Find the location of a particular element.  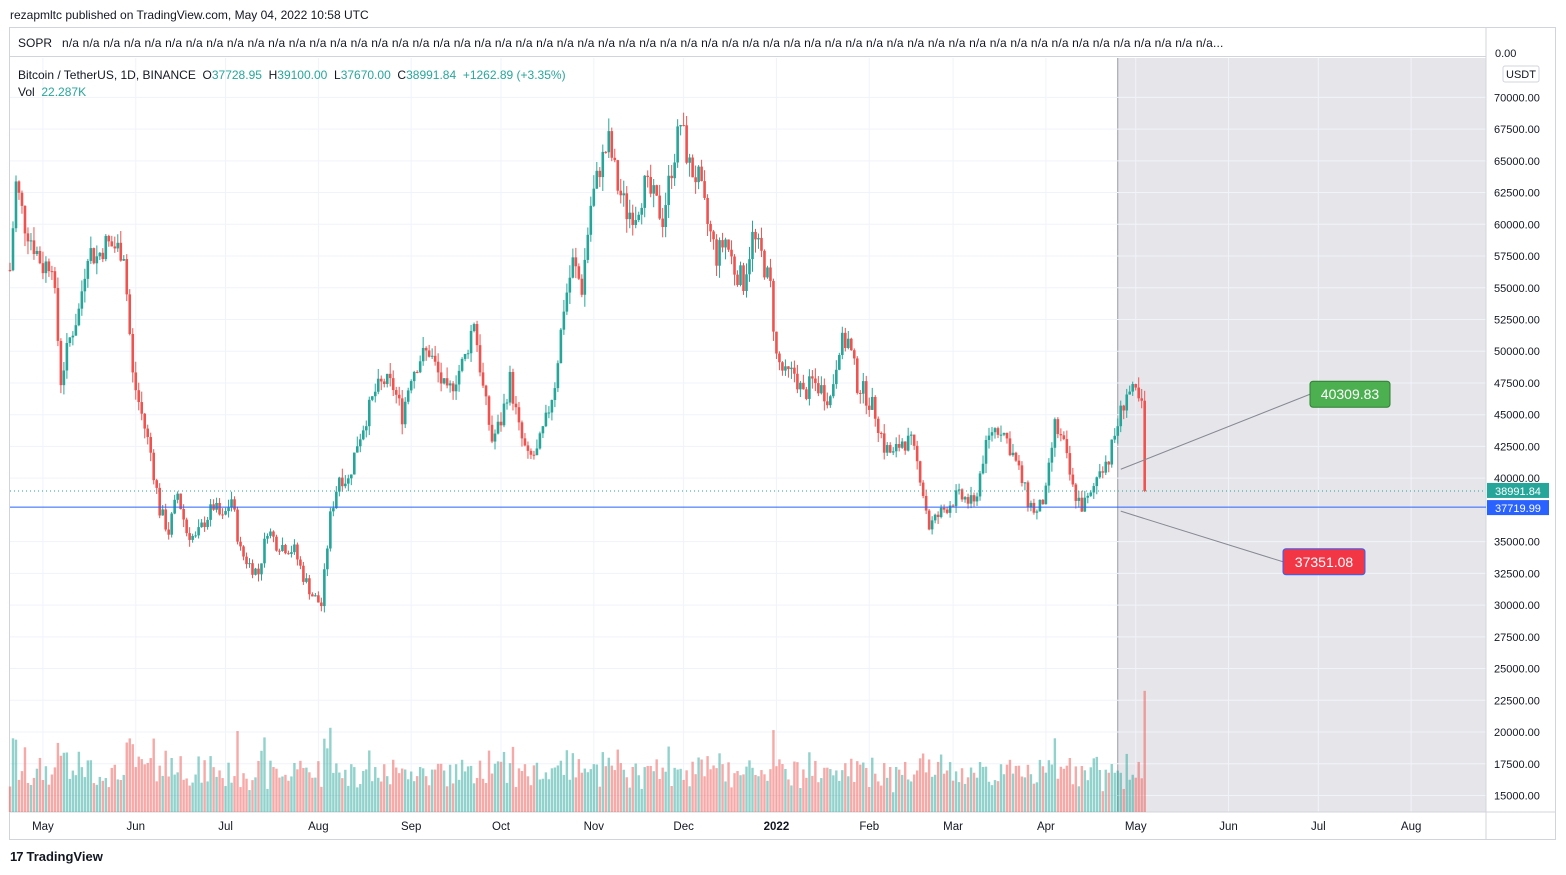

tradingview-footer: 17 TradingView is located at coordinates (56, 856).